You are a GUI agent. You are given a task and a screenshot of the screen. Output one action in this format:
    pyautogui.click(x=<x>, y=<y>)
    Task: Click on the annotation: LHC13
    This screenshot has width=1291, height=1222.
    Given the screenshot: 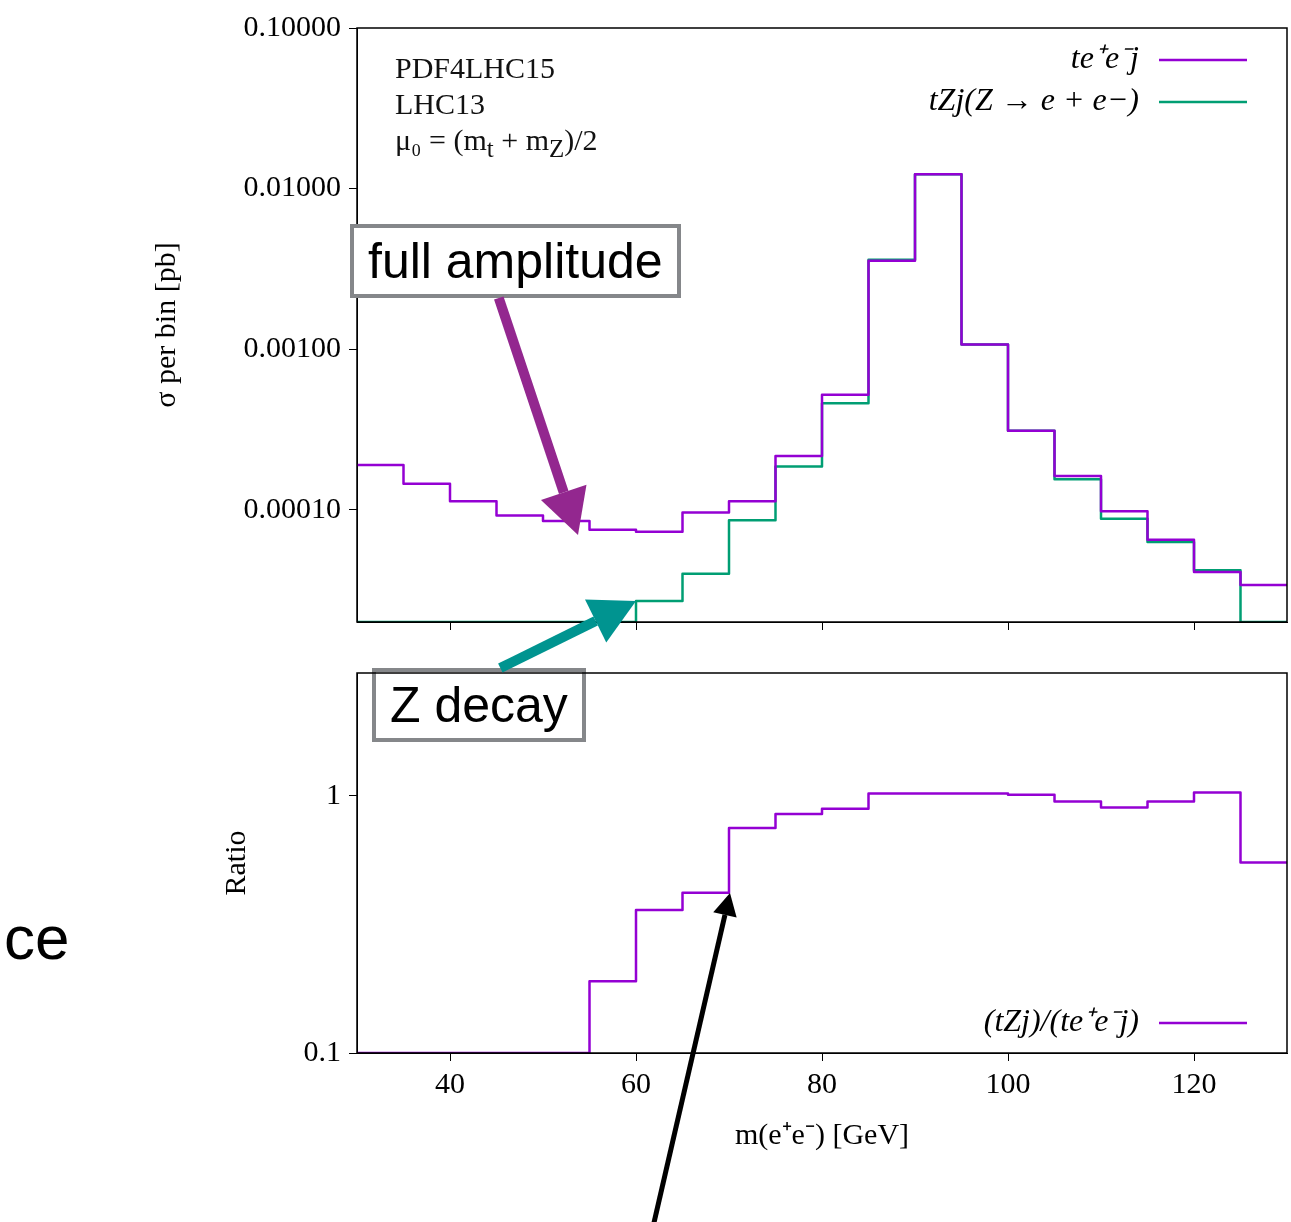 What is the action you would take?
    pyautogui.click(x=440, y=103)
    